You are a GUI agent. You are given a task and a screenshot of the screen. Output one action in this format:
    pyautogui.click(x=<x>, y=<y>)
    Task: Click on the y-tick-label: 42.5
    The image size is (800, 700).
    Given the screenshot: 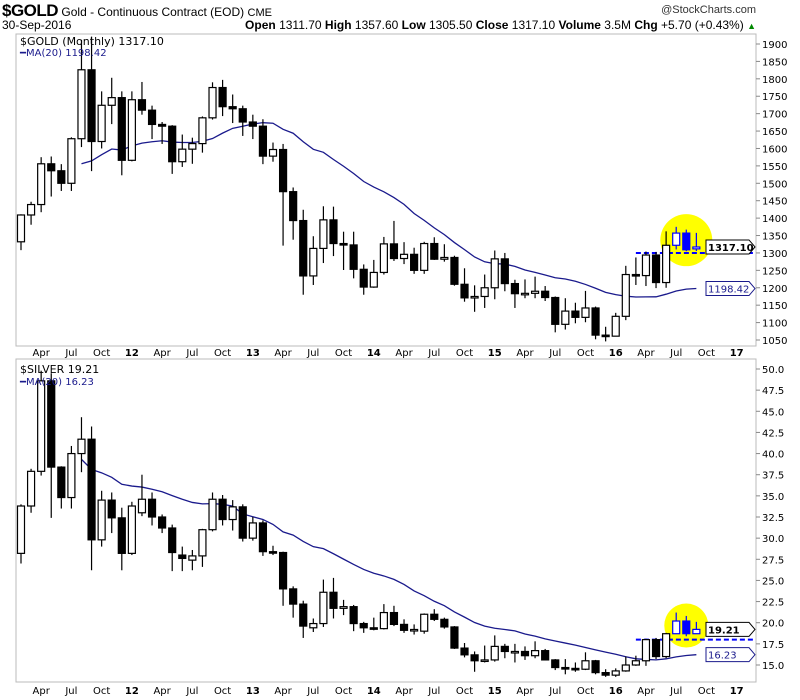 What is the action you would take?
    pyautogui.click(x=773, y=433)
    